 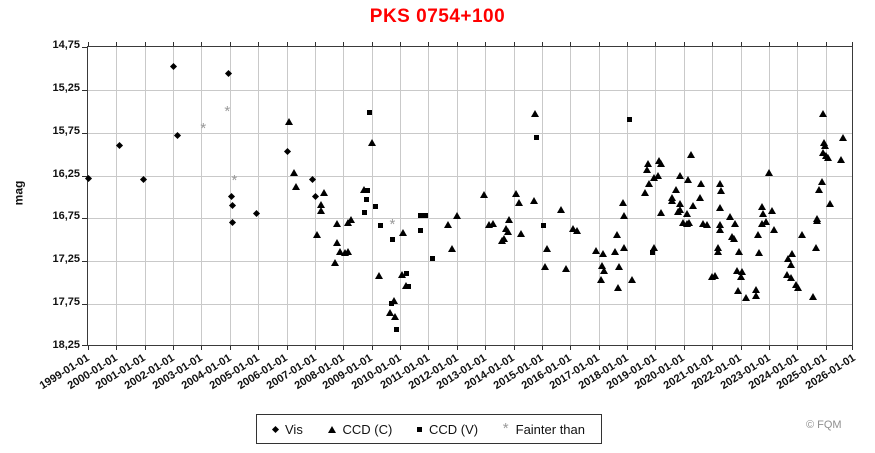 I want to click on y-tick-label: 14,75, so click(x=66, y=45).